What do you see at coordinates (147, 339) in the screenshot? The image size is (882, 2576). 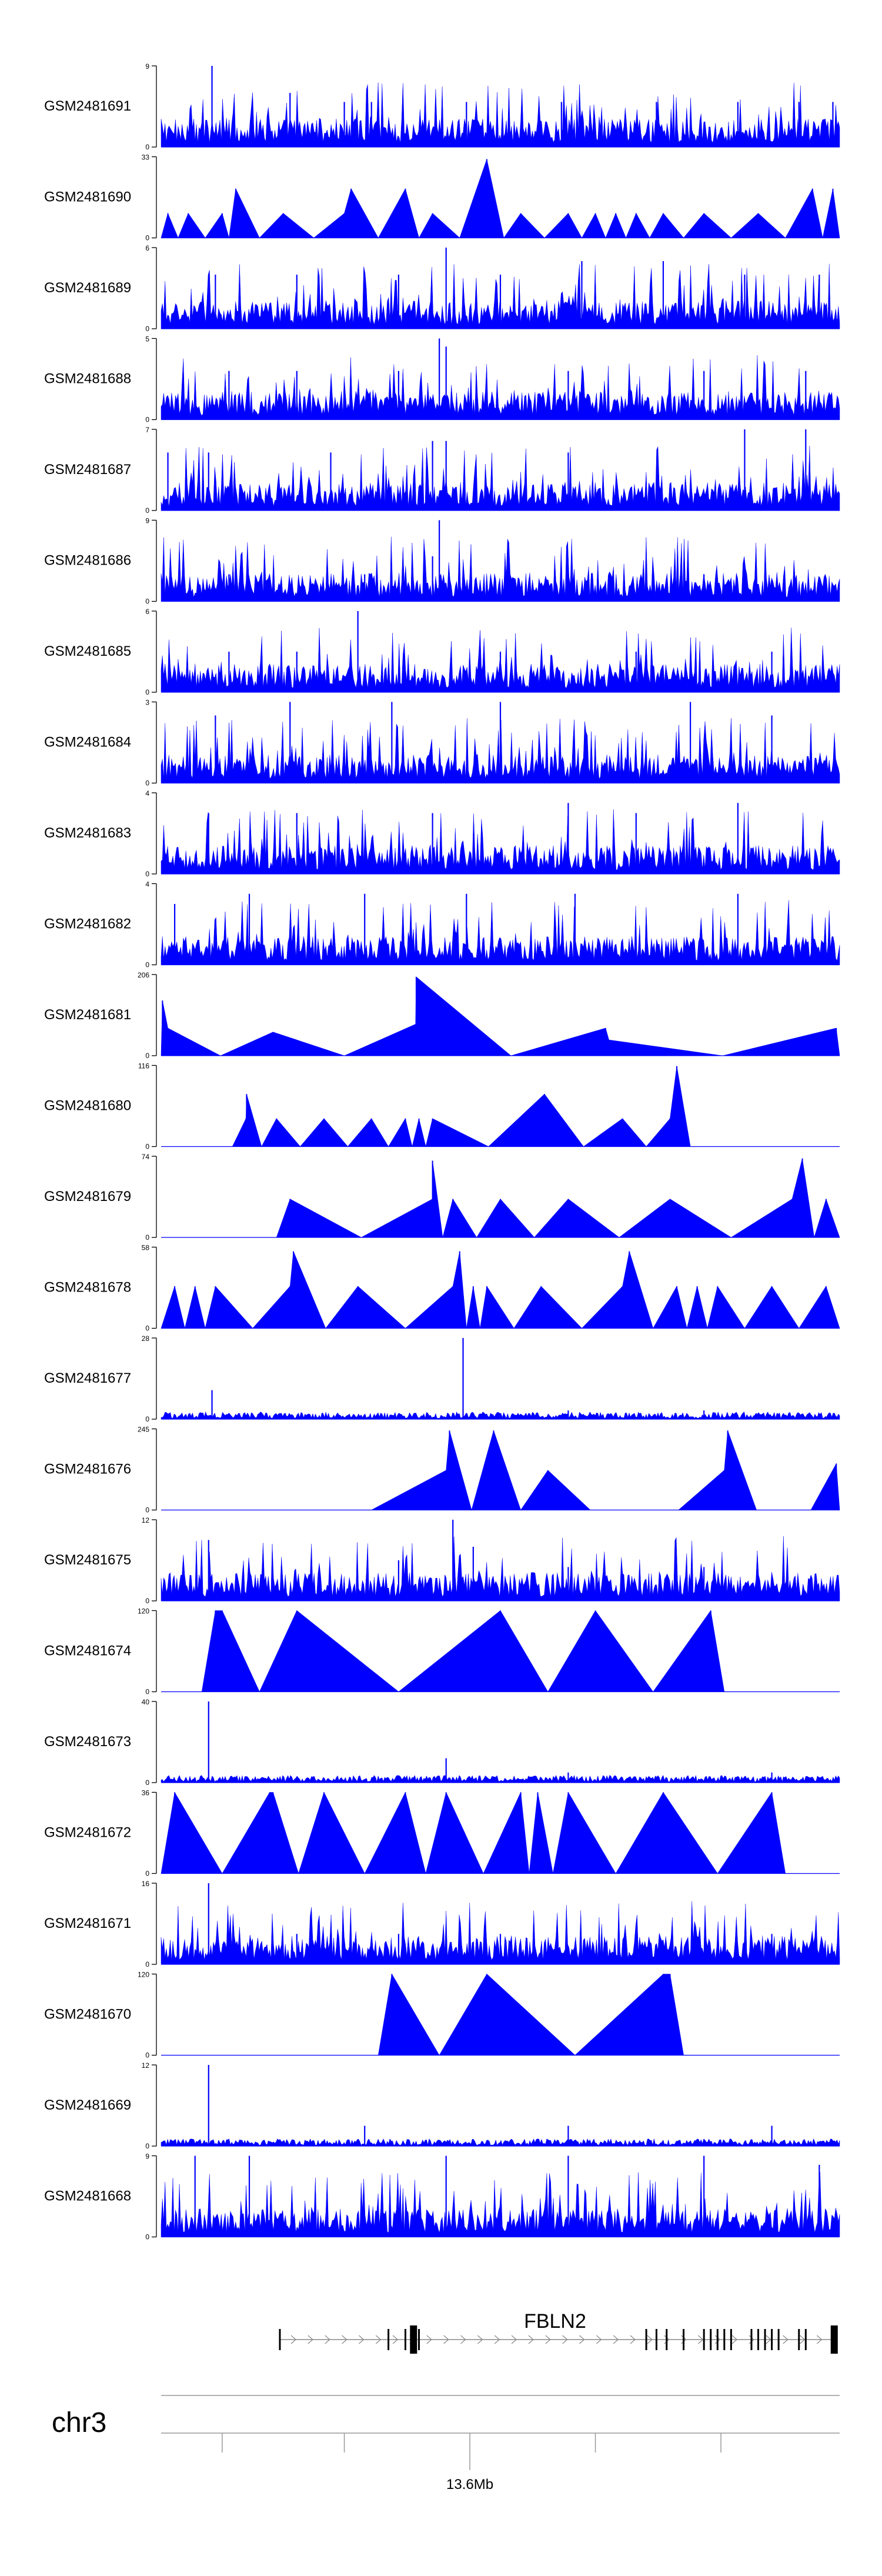 I see `y-max-label: 5` at bounding box center [147, 339].